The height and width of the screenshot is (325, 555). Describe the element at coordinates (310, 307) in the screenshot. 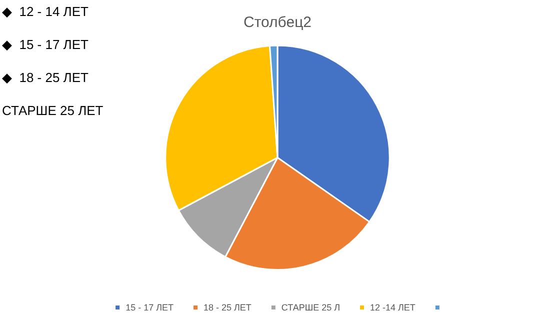

I see `legend-label: СТАРШЕ 25 Л` at that location.